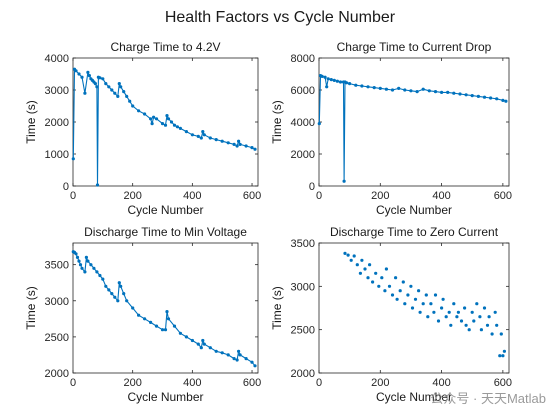 This screenshot has width=560, height=420. I want to click on figure-title: Health Factors vs Cycle Number, so click(280, 17).